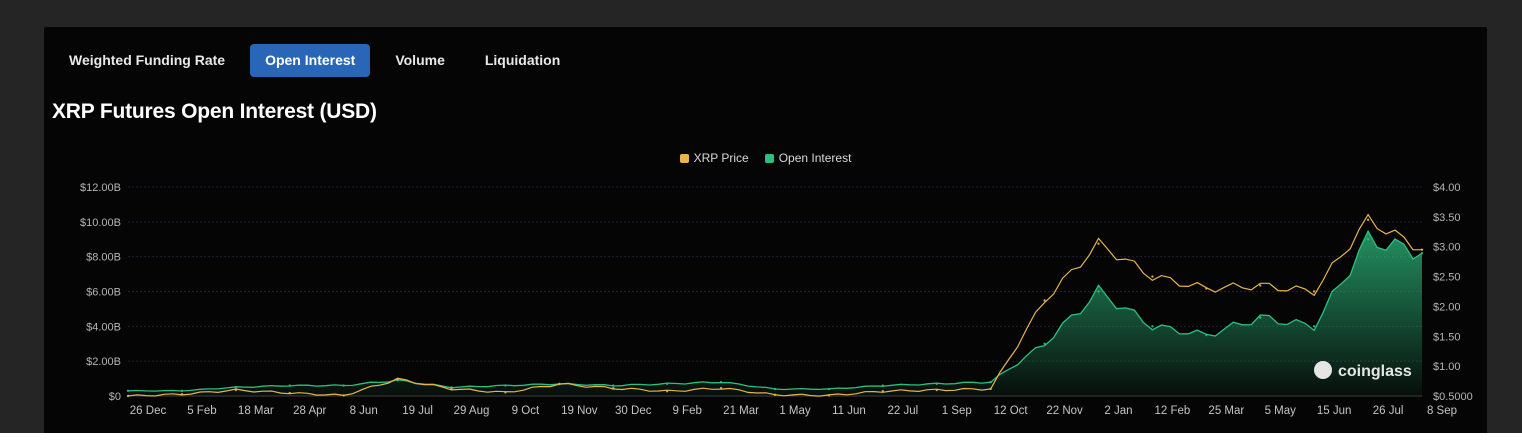 The height and width of the screenshot is (444, 1522). What do you see at coordinates (1173, 411) in the screenshot?
I see `x-tick-label: 12 Feb` at bounding box center [1173, 411].